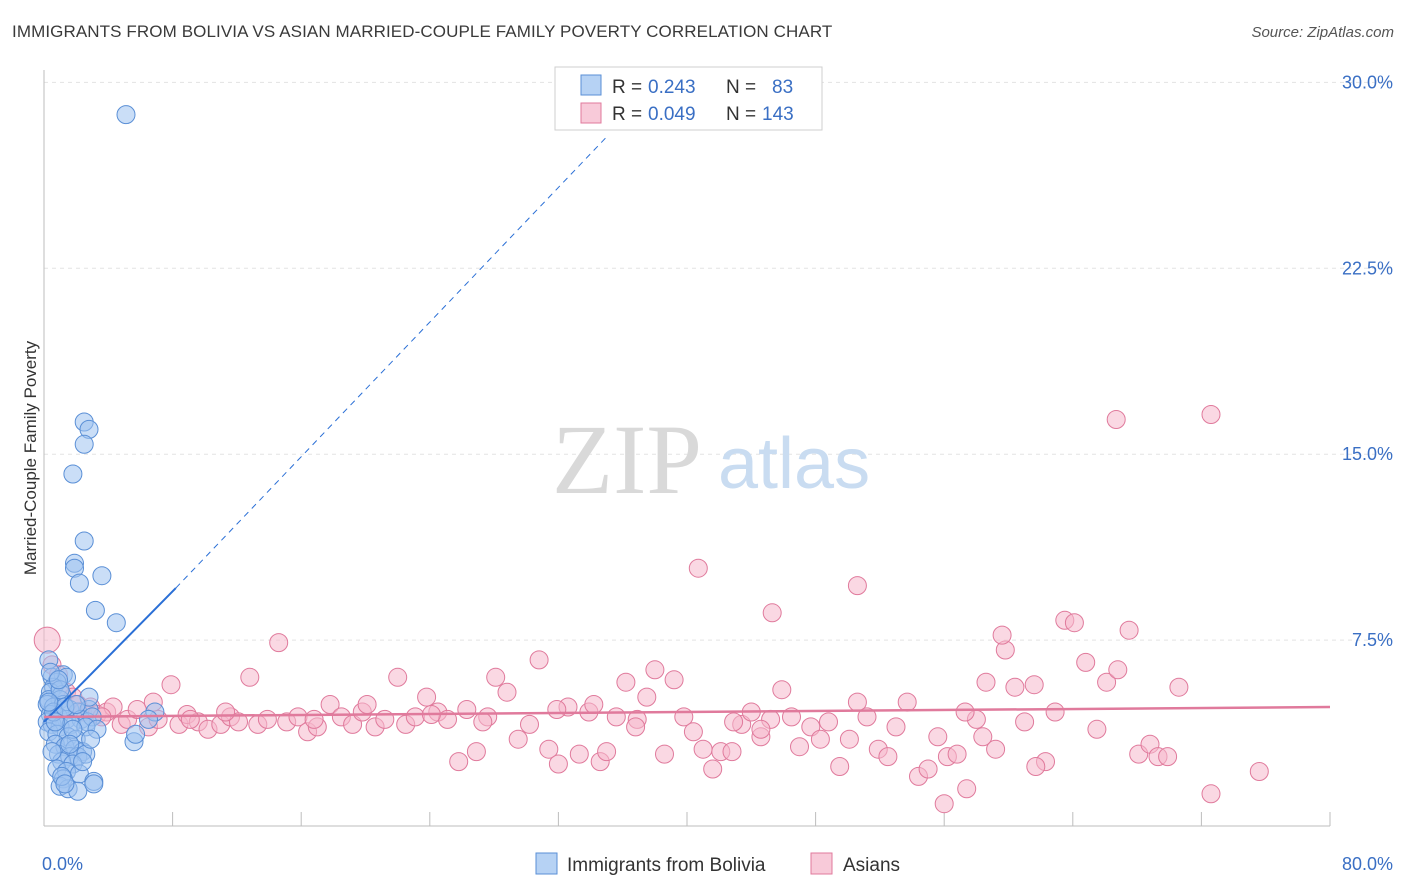  I want to click on series-legend-label-asians: Asians, so click(871, 865).